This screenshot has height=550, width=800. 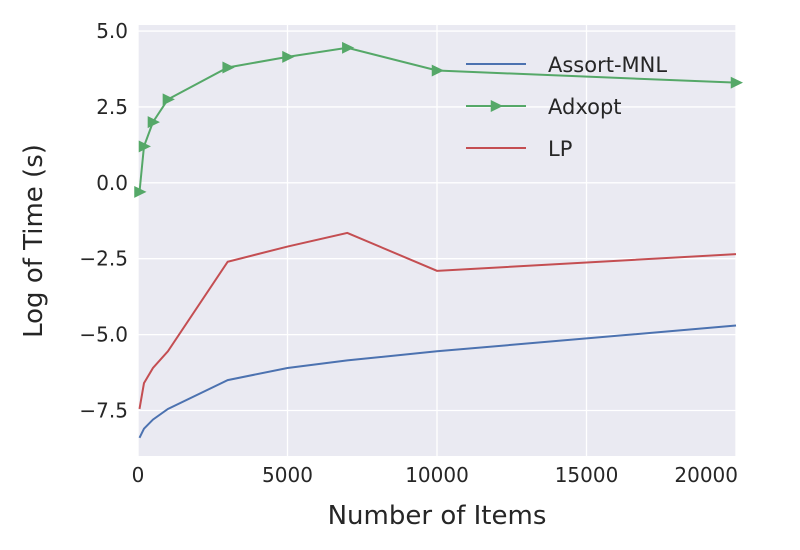 I want to click on y-axis-label: Log of Time (s), so click(x=34, y=241).